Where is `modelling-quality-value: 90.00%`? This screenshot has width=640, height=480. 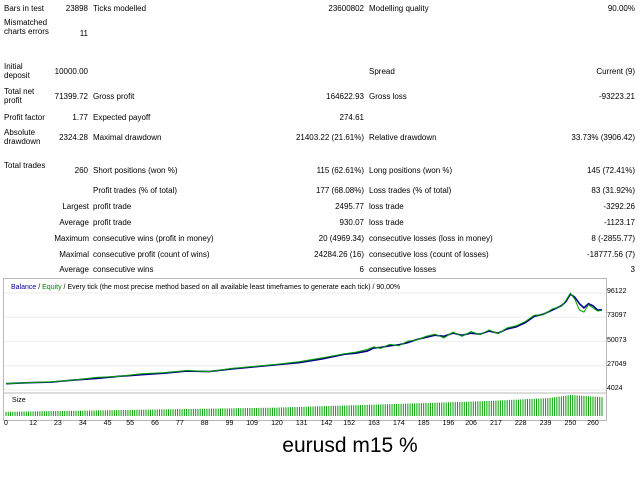
modelling-quality-value: 90.00% is located at coordinates (621, 8).